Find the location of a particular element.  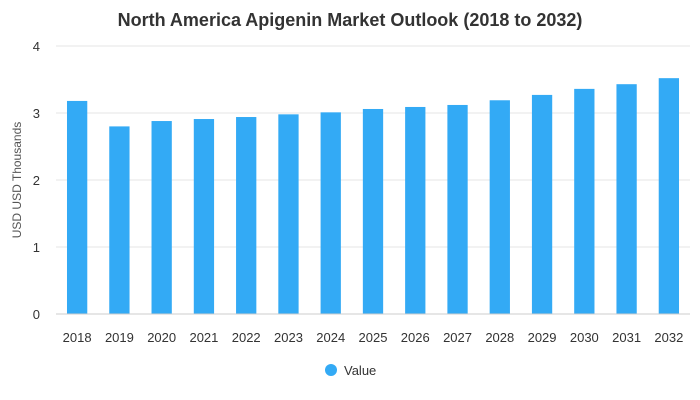

x-tick-label: 2018 is located at coordinates (77, 337).